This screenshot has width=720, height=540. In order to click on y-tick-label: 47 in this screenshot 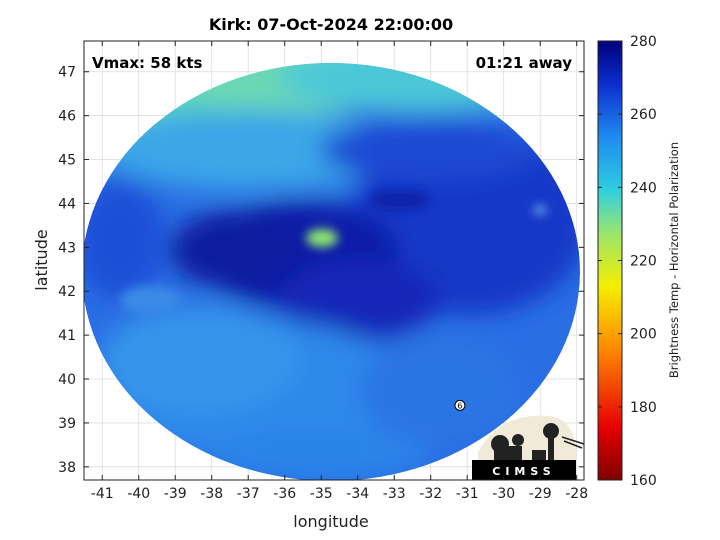, I will do `click(67, 73)`.